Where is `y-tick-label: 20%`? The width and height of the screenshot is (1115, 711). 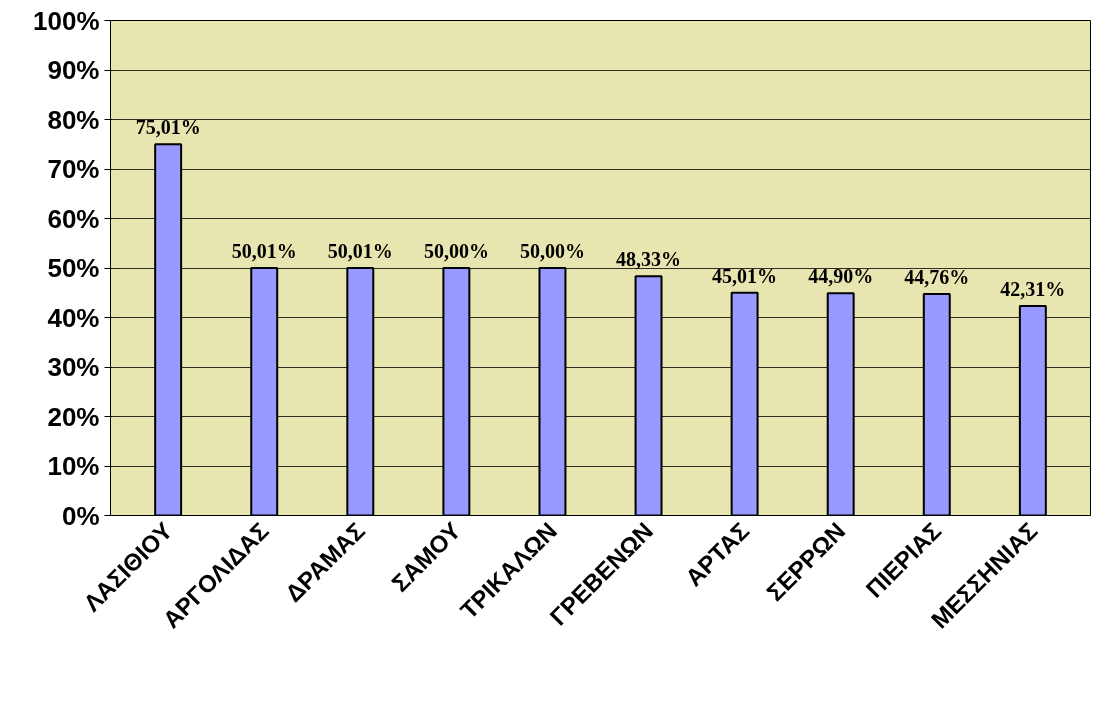
y-tick-label: 20% is located at coordinates (73, 416).